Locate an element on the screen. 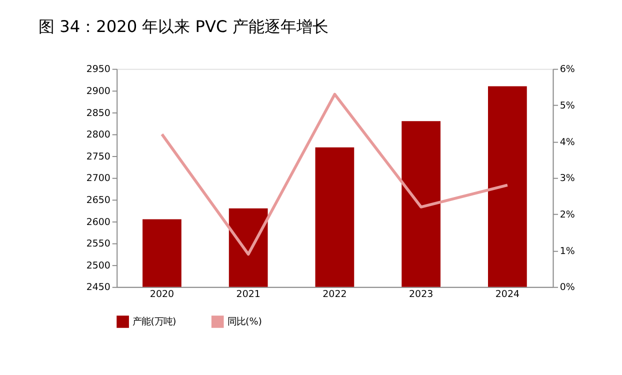 Image resolution: width=622 pixels, height=375 pixels. y-tick-label: 2600 is located at coordinates (98, 222).